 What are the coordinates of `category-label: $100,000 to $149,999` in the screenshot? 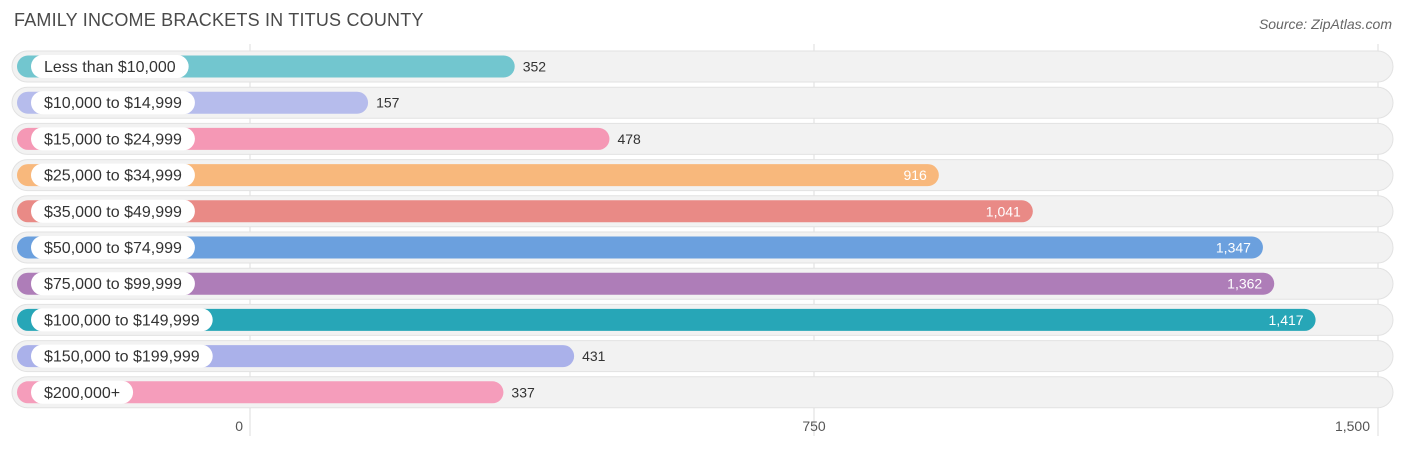 It's located at (122, 320).